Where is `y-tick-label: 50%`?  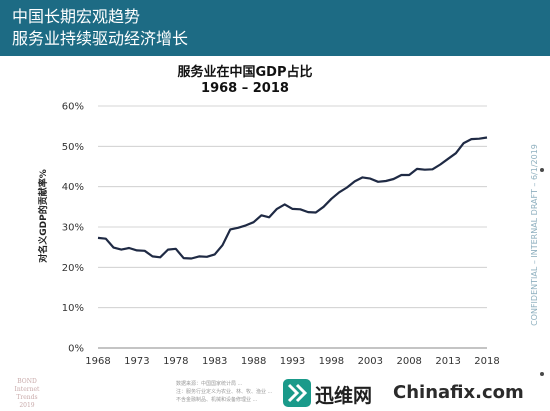 y-tick-label: 50% is located at coordinates (73, 147).